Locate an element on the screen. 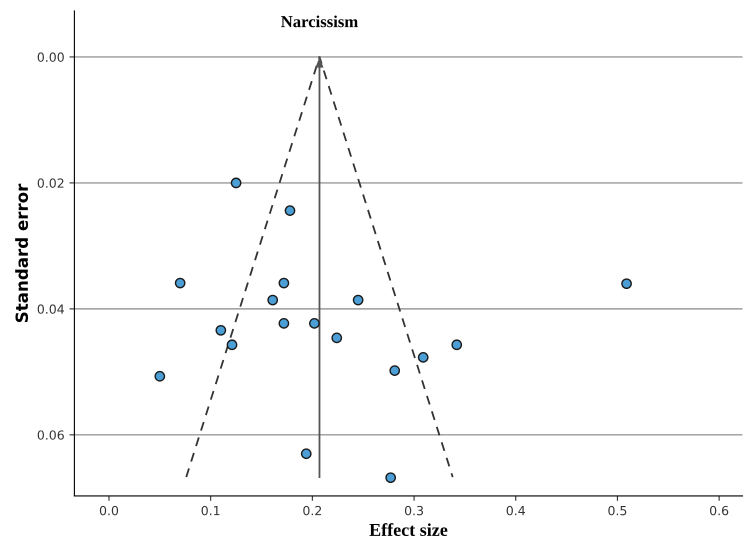  x-tick-label: 0.5 is located at coordinates (617, 511).